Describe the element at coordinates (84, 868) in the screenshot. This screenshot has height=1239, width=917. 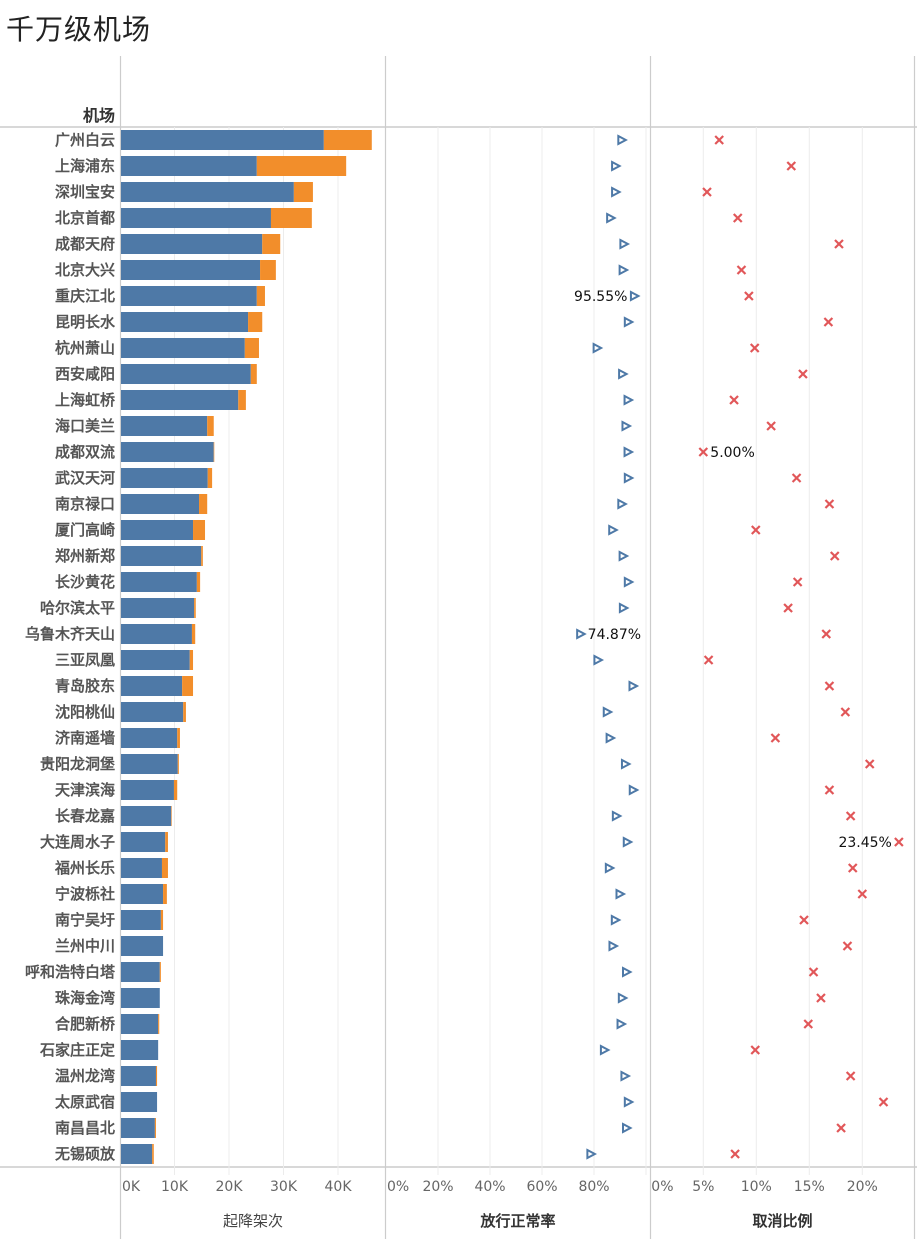
I see `row-label: 福州长乐` at that location.